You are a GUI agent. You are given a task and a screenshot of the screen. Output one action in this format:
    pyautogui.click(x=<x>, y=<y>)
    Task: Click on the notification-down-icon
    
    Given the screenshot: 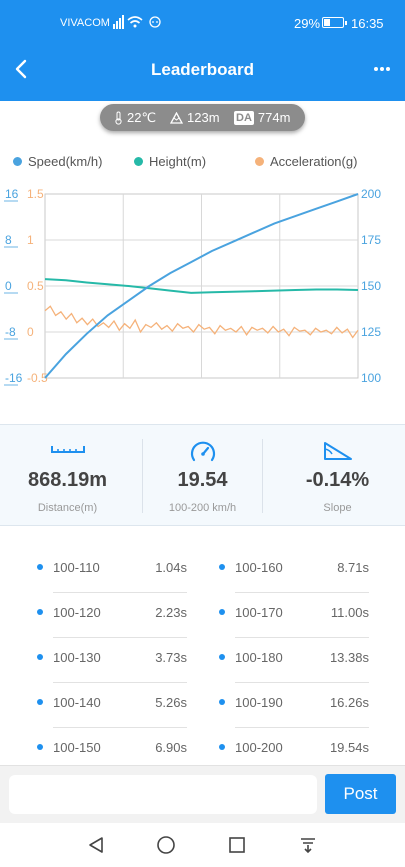 What is the action you would take?
    pyautogui.click(x=308, y=846)
    